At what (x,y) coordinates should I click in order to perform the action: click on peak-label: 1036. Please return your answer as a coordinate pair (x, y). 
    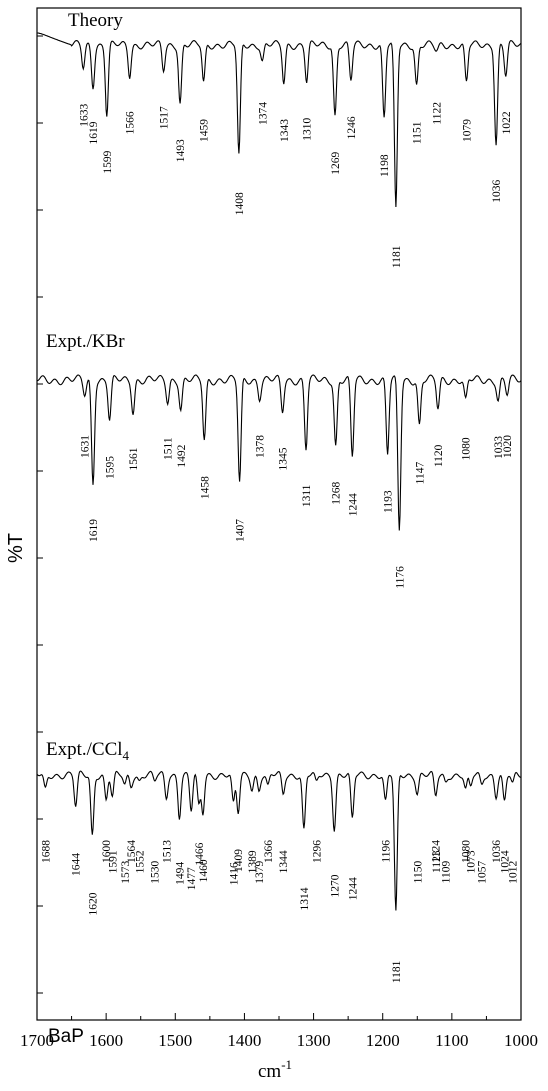
    Looking at the image, I should click on (497, 190).